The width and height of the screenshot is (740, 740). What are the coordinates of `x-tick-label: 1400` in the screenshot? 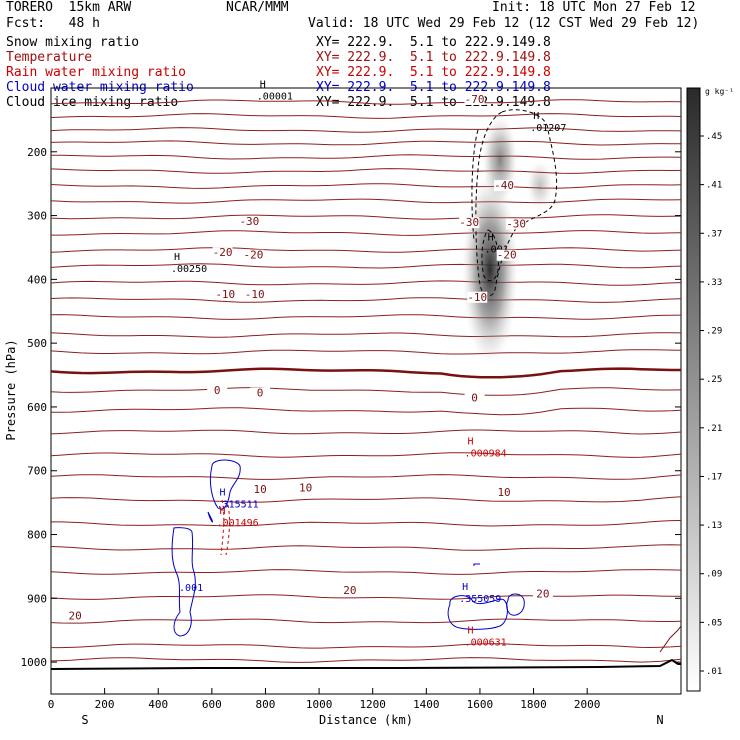 It's located at (426, 704).